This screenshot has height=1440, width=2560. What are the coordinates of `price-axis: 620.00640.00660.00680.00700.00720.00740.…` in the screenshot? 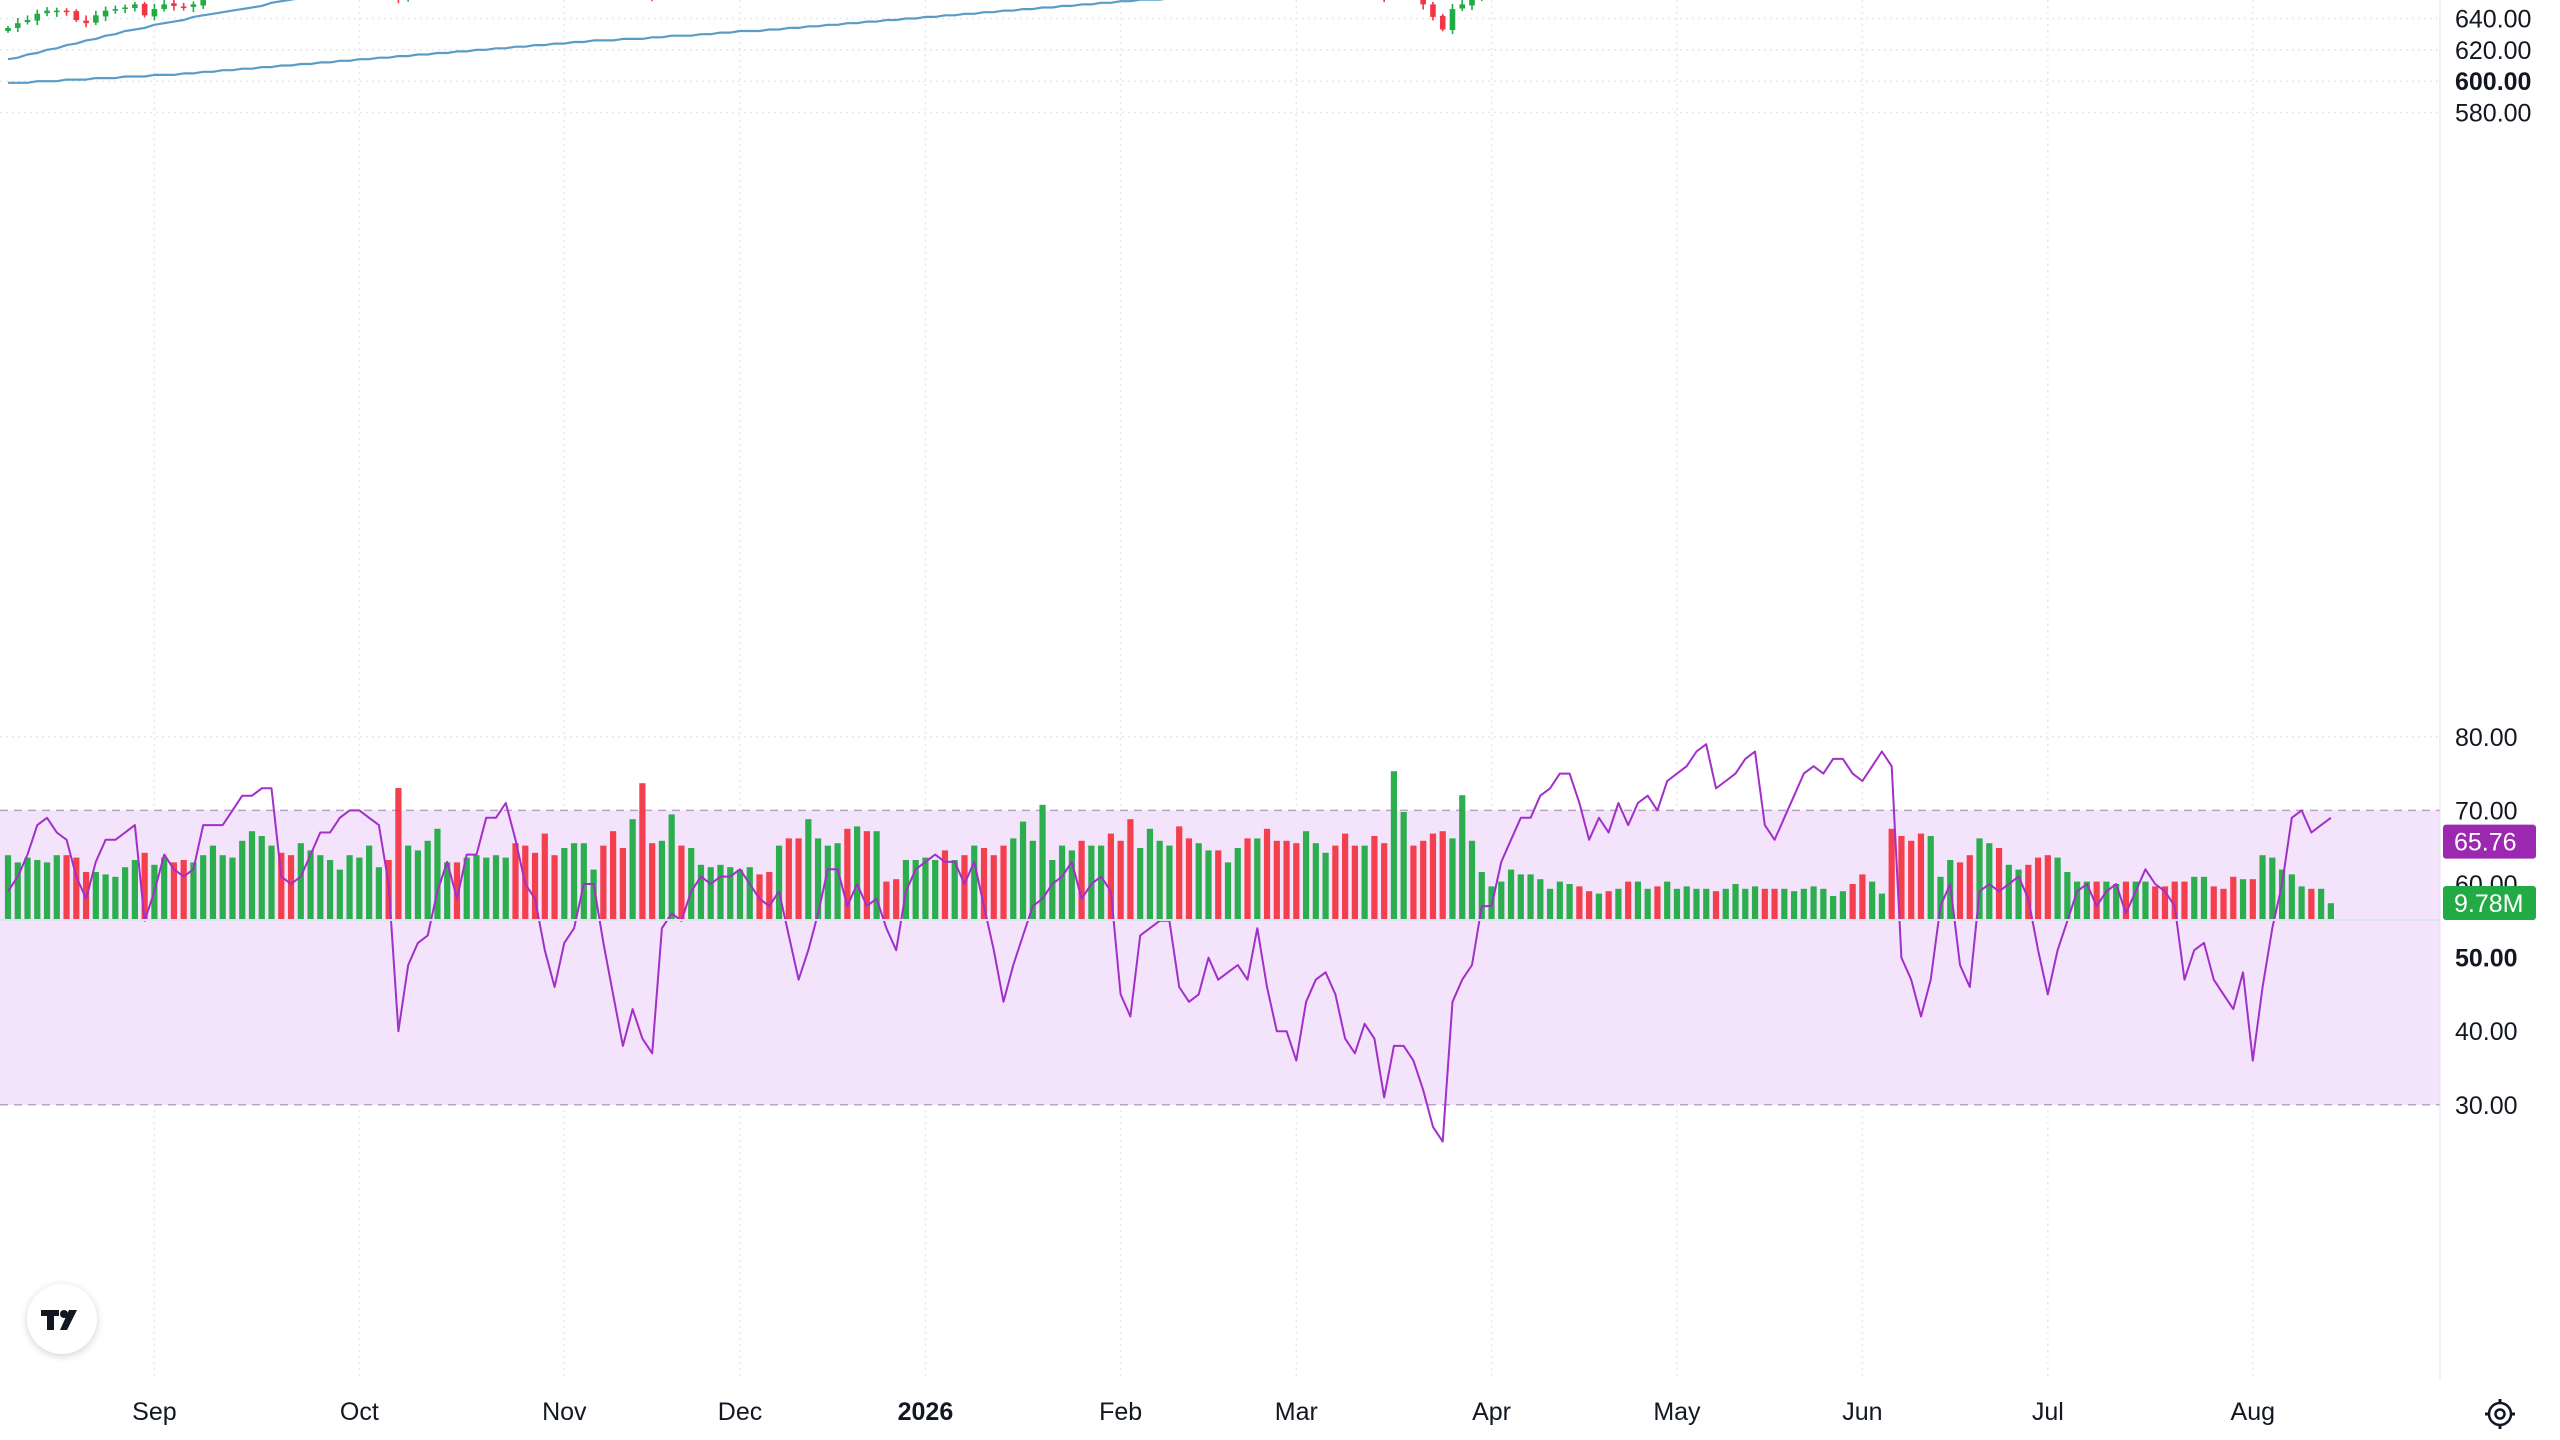 It's located at (2493, 560).